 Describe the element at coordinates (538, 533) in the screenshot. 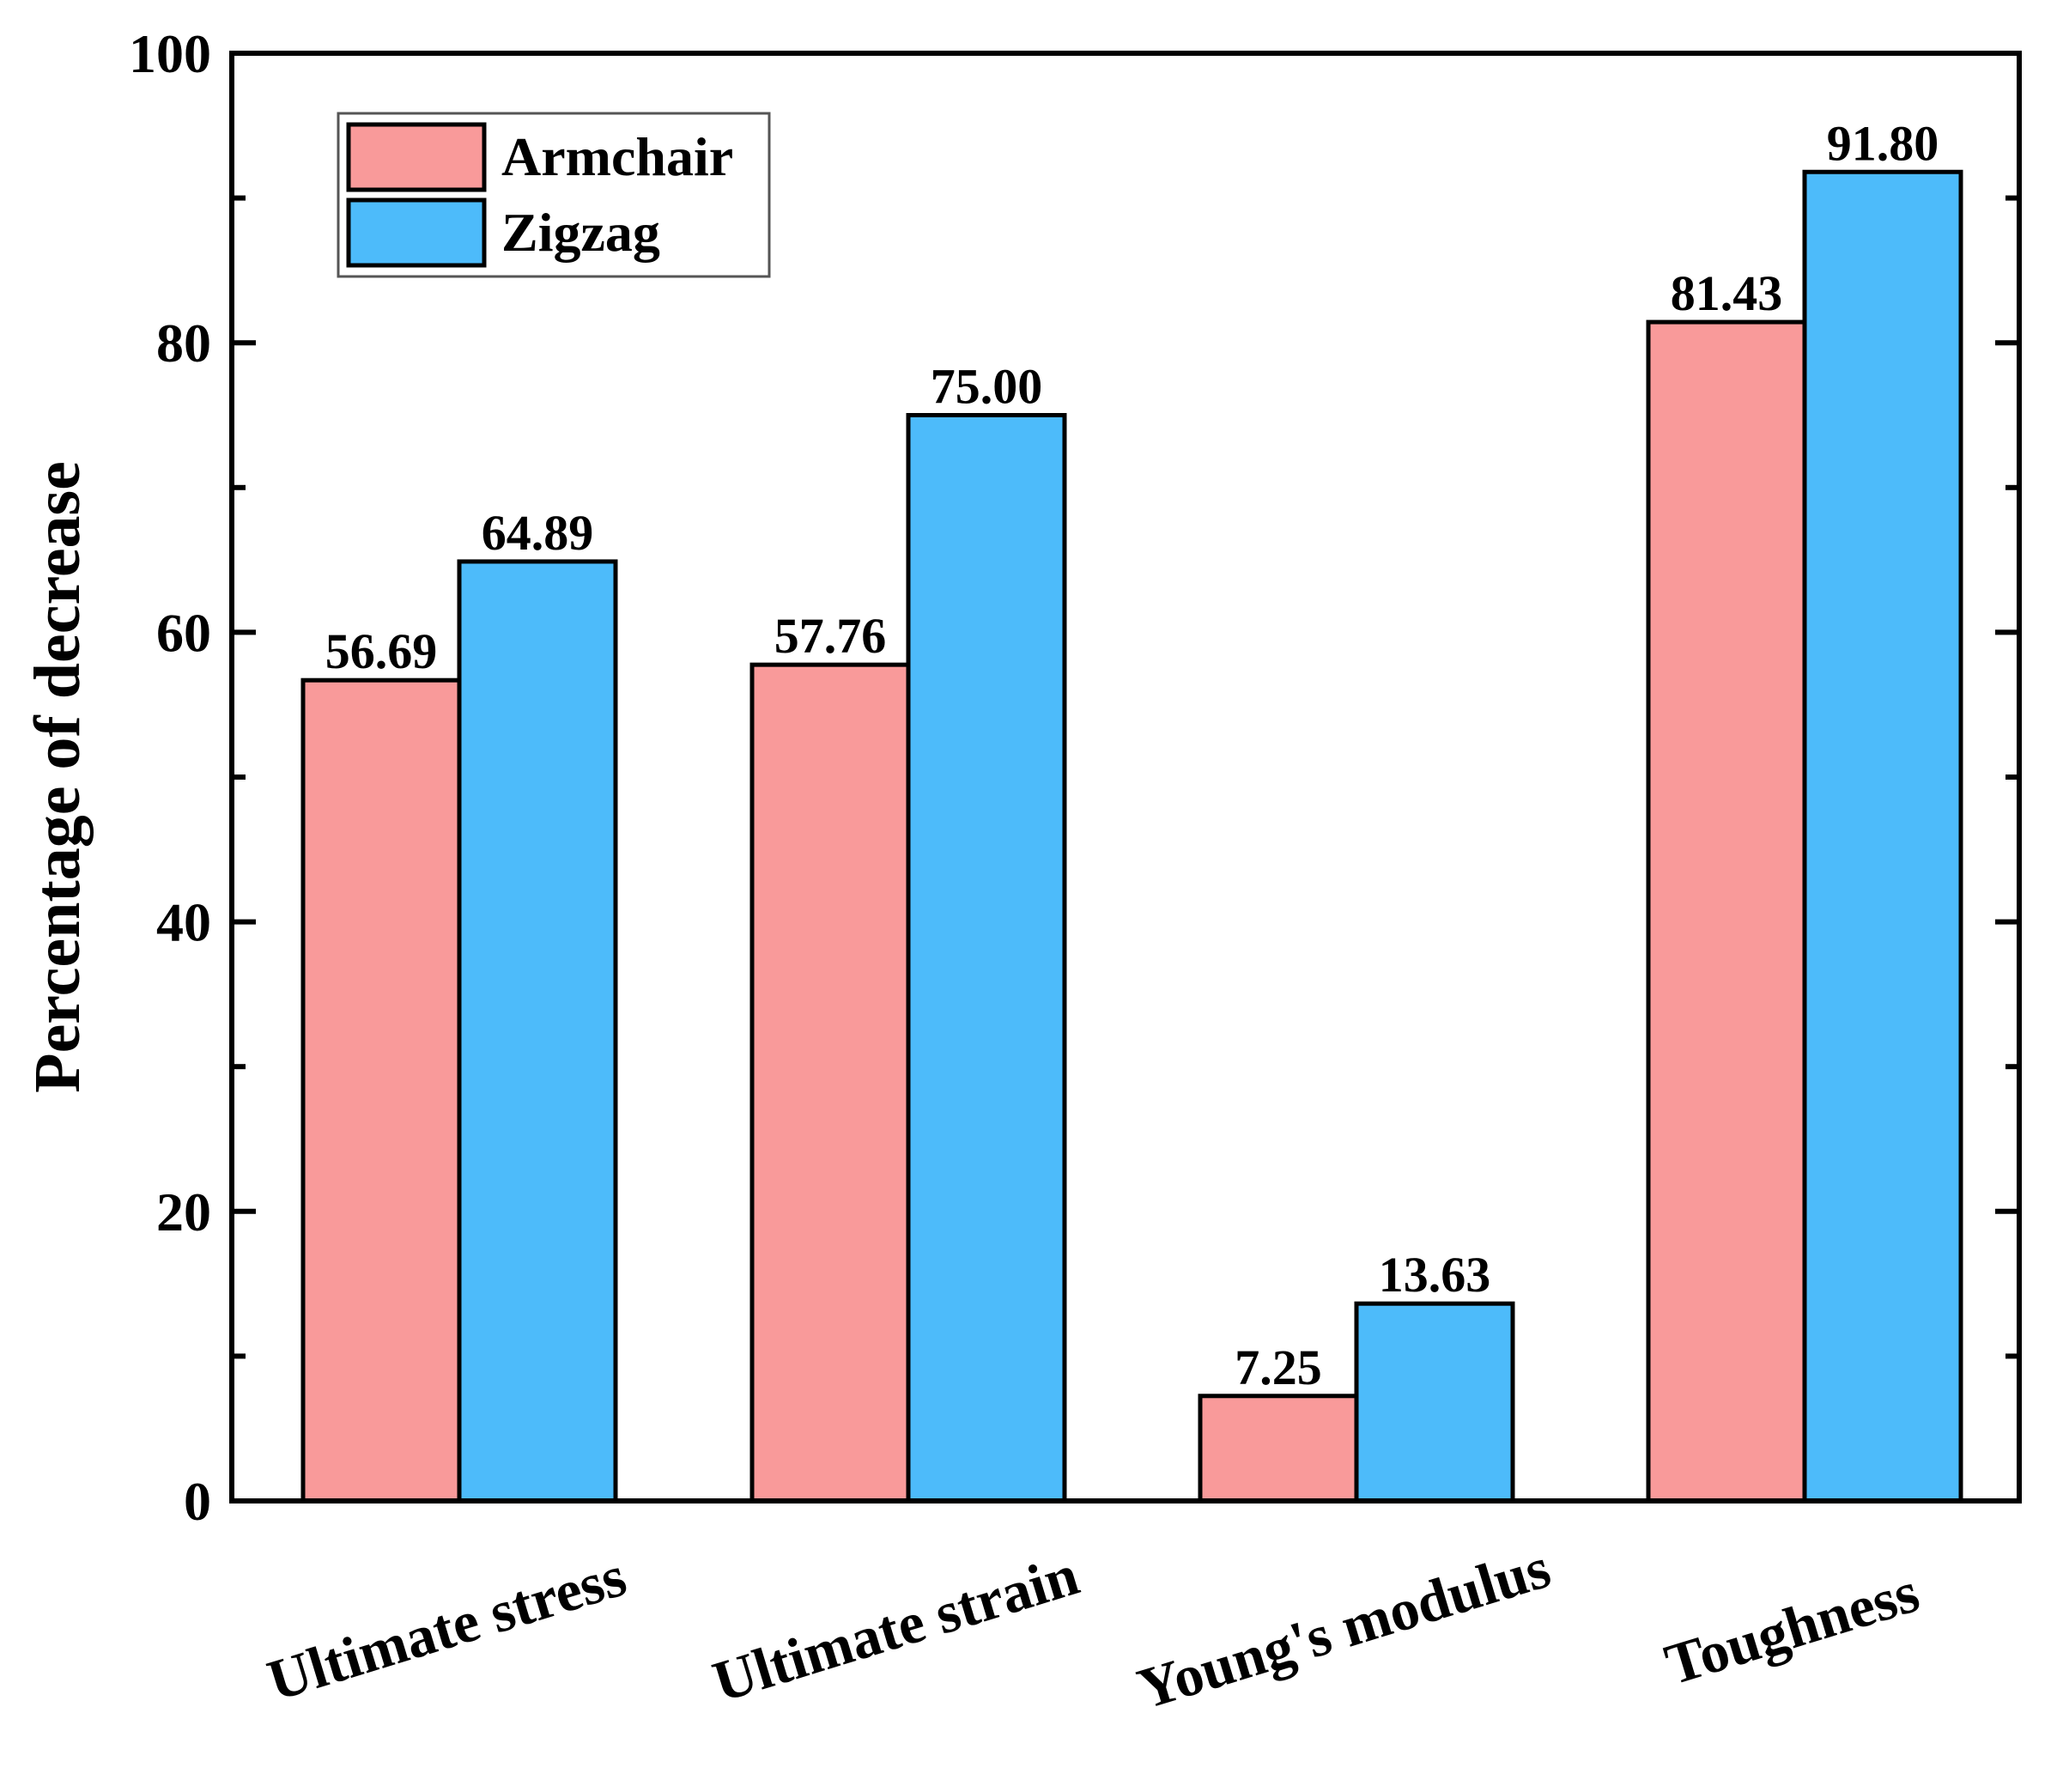

I see `data-label-zigzag-0: 64.89` at that location.